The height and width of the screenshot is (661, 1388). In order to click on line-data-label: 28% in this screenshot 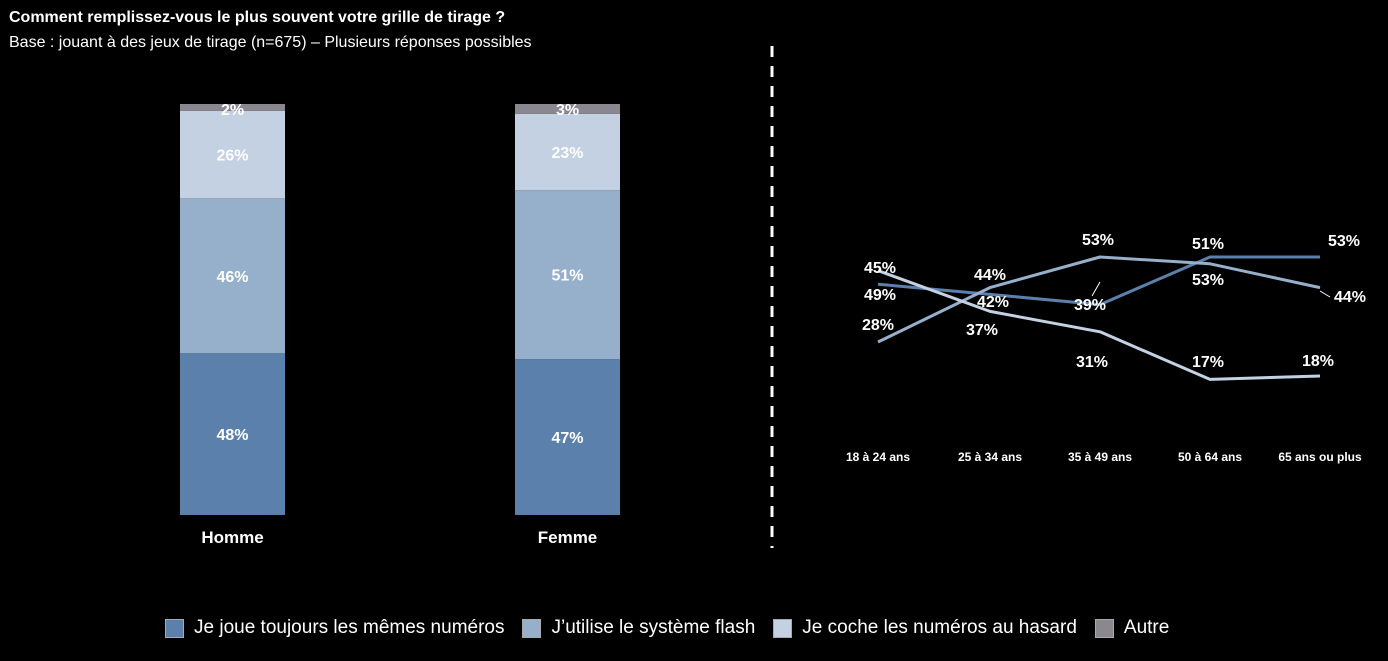, I will do `click(878, 325)`.